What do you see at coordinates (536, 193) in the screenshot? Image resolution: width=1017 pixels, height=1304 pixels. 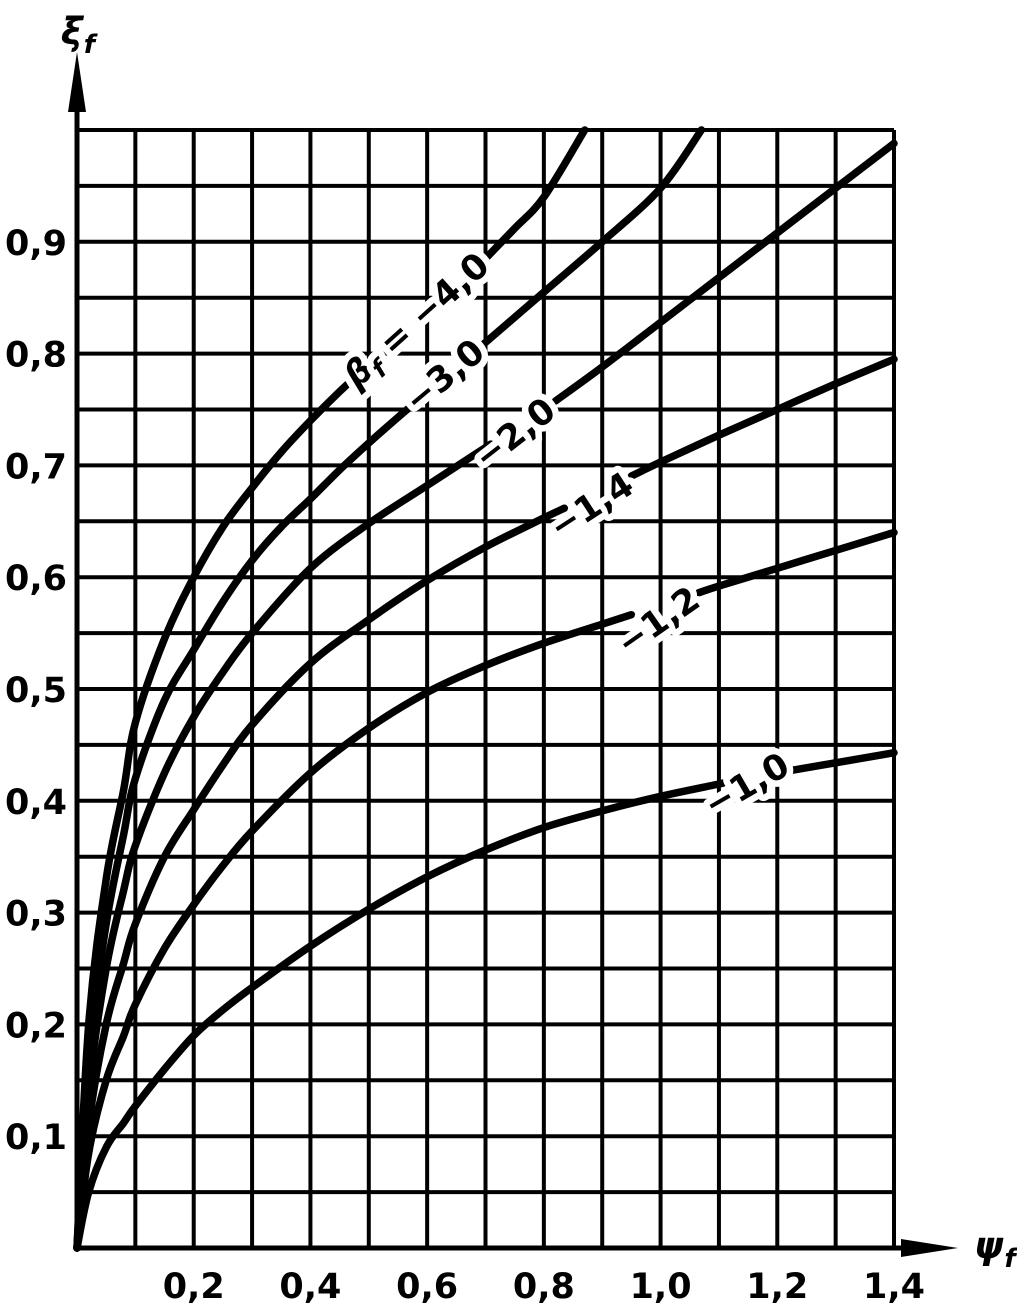 I see `curve-beta--4-after-label` at bounding box center [536, 193].